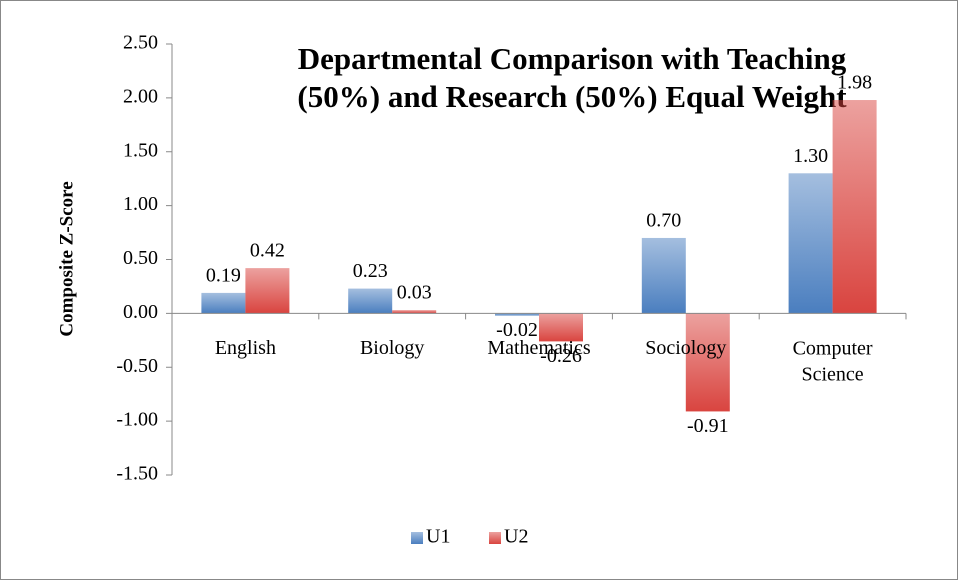 The width and height of the screenshot is (958, 580). Describe the element at coordinates (66, 258) in the screenshot. I see `y-axis-title: Composite Z-Score` at that location.